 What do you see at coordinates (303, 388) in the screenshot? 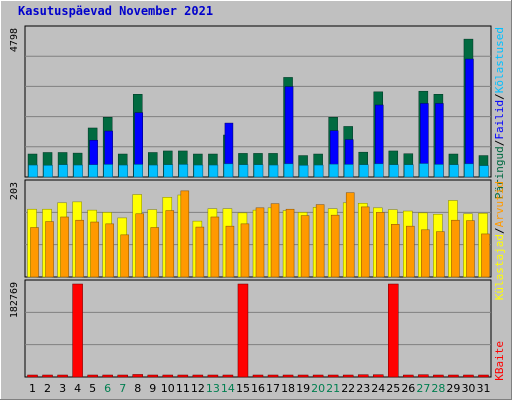
I see `x-tick-label: 19` at bounding box center [303, 388].